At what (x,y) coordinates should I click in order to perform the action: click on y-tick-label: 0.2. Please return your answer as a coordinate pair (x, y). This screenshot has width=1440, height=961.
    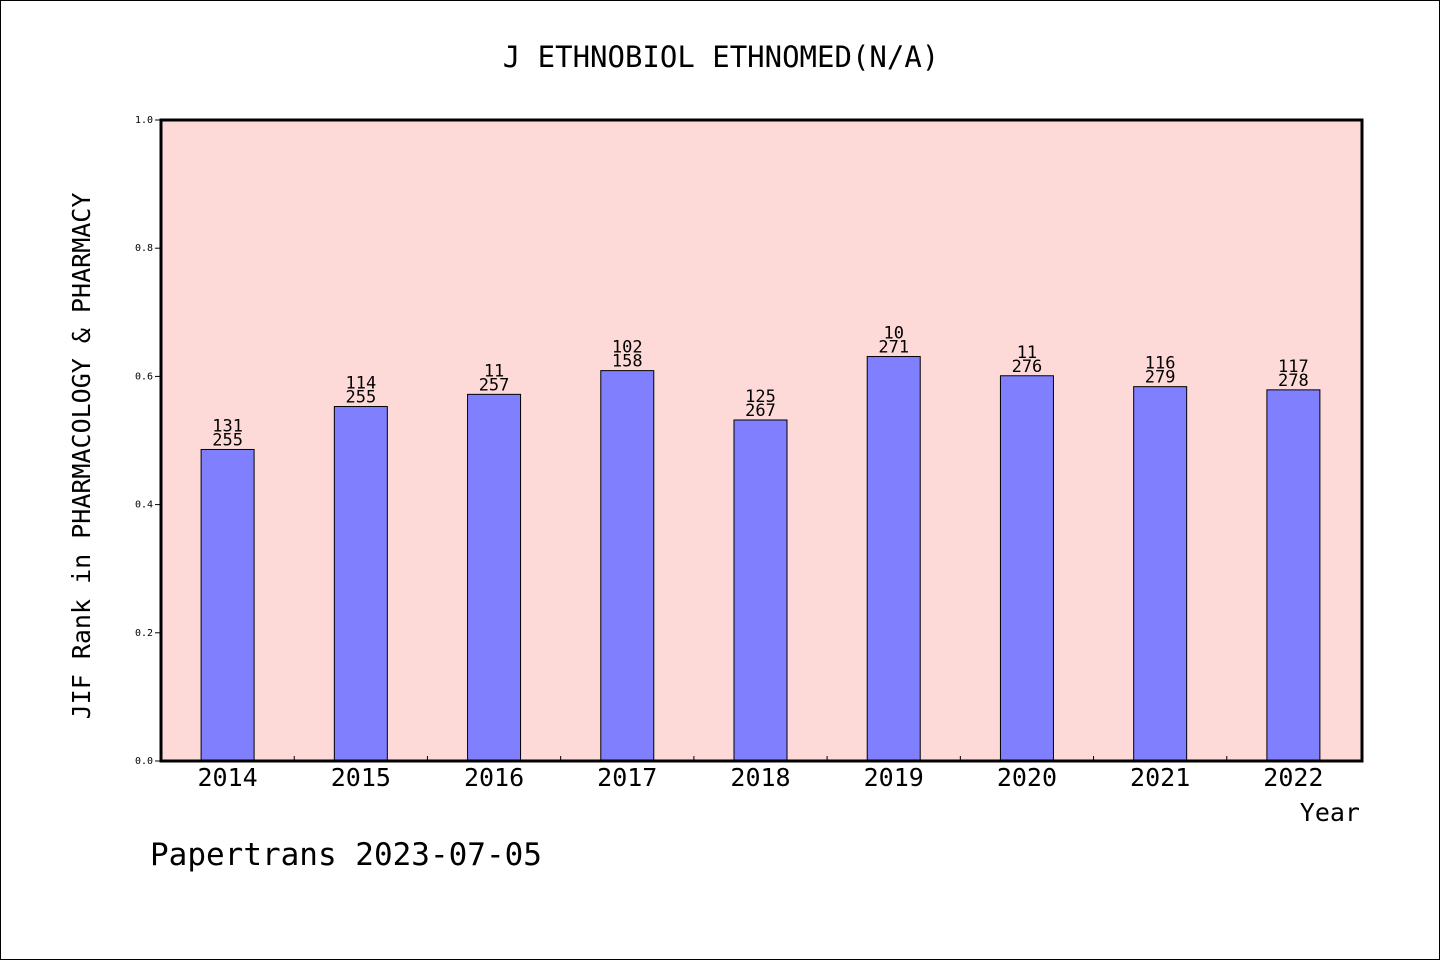
    Looking at the image, I should click on (144, 633).